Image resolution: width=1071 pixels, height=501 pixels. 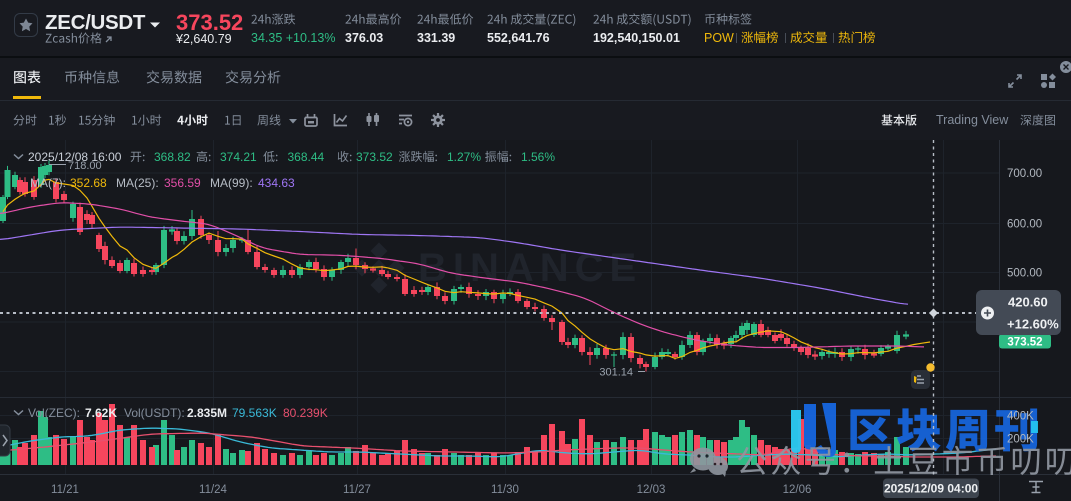 I want to click on svg-text: 374.21, so click(x=238, y=157).